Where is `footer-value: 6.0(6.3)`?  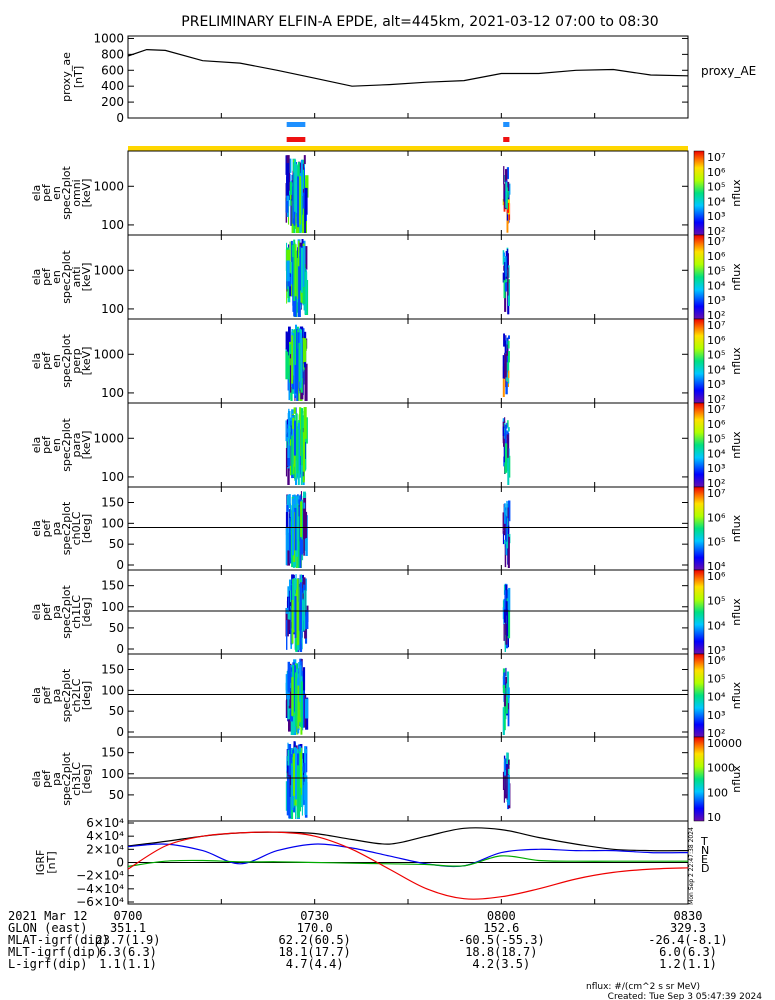
footer-value: 6.0(6.3) is located at coordinates (688, 952).